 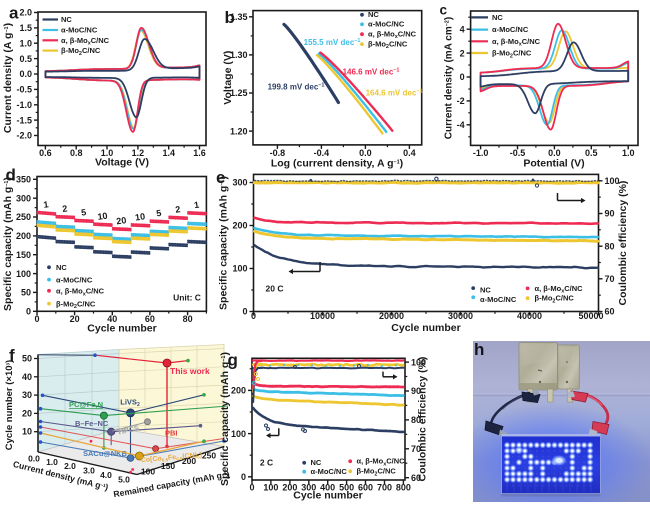 What do you see at coordinates (8, 78) in the screenshot?
I see `svg-text: Current density (A g–1​)` at bounding box center [8, 78].